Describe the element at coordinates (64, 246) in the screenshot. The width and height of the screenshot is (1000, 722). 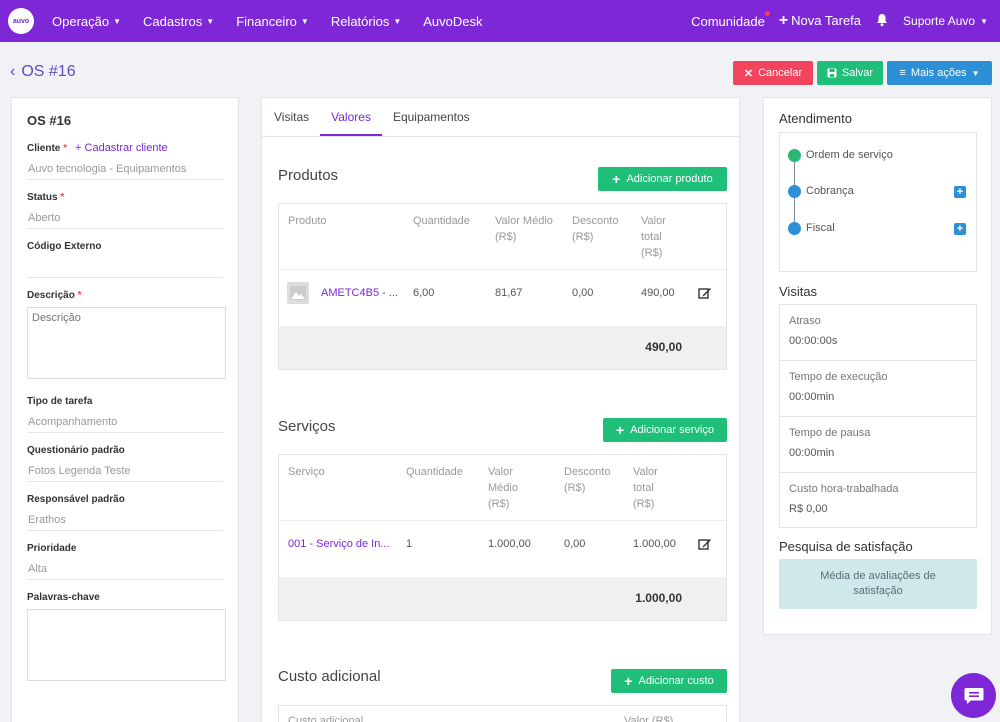
I see `codigo-label: Código Externo` at that location.